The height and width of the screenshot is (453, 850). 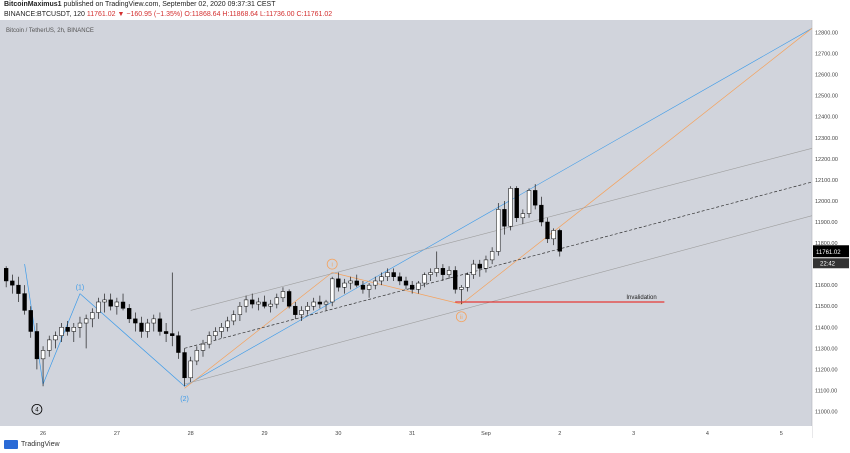 I want to click on y-tick-label: 11600.00, so click(x=826, y=286).